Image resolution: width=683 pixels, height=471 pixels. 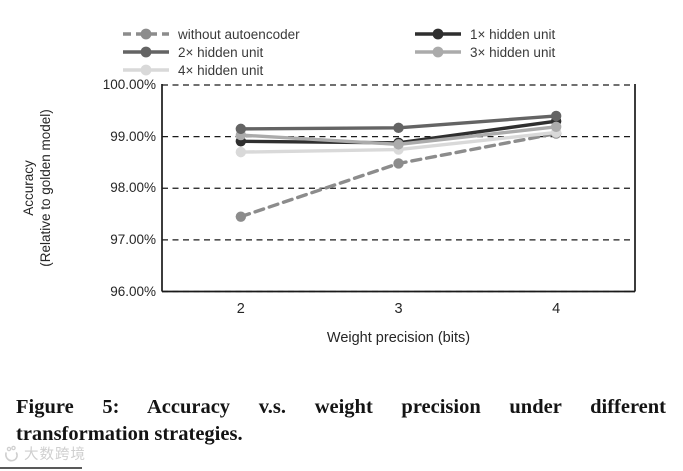 What do you see at coordinates (129, 84) in the screenshot?
I see `y-tick-label: 100.00%` at bounding box center [129, 84].